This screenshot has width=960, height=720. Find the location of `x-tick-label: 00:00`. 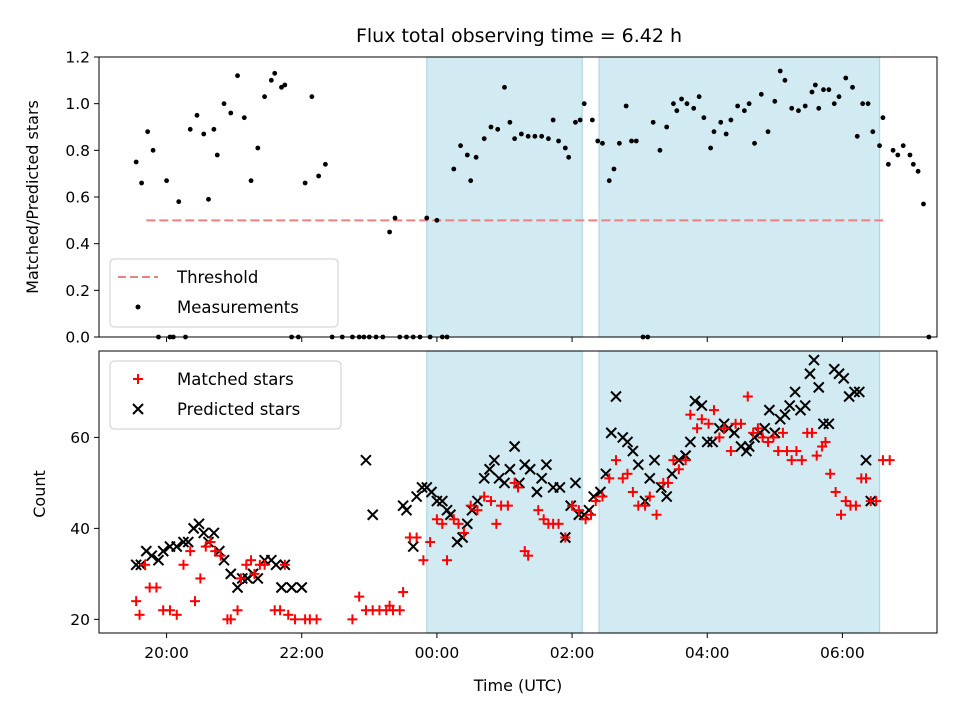

x-tick-label: 00:00 is located at coordinates (437, 653).